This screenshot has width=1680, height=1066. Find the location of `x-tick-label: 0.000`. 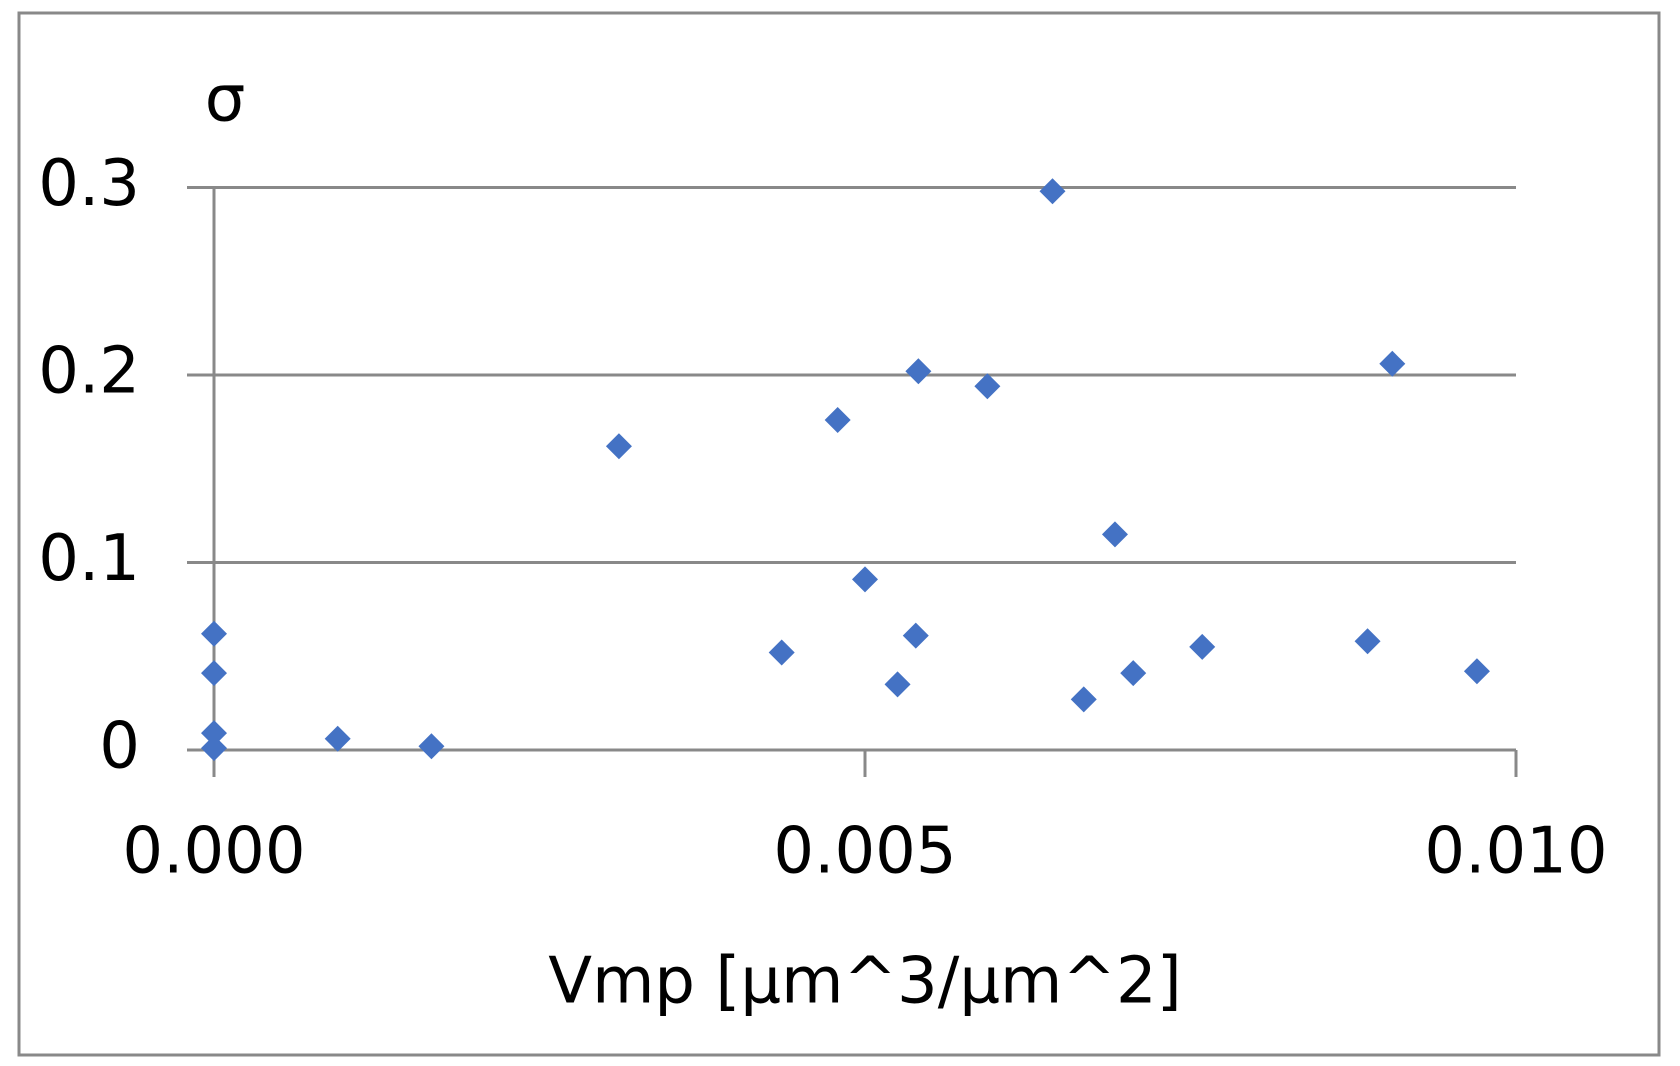

x-tick-label: 0.000 is located at coordinates (213, 852).